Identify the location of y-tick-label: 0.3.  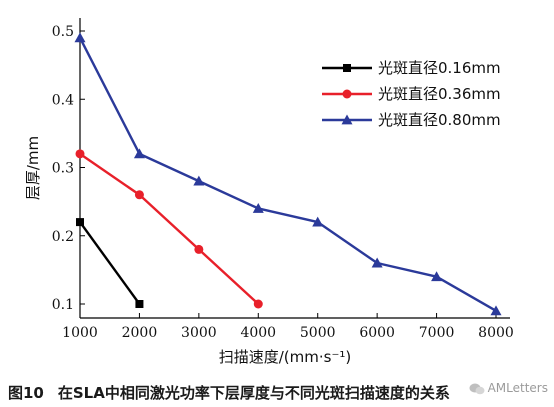
(63, 169).